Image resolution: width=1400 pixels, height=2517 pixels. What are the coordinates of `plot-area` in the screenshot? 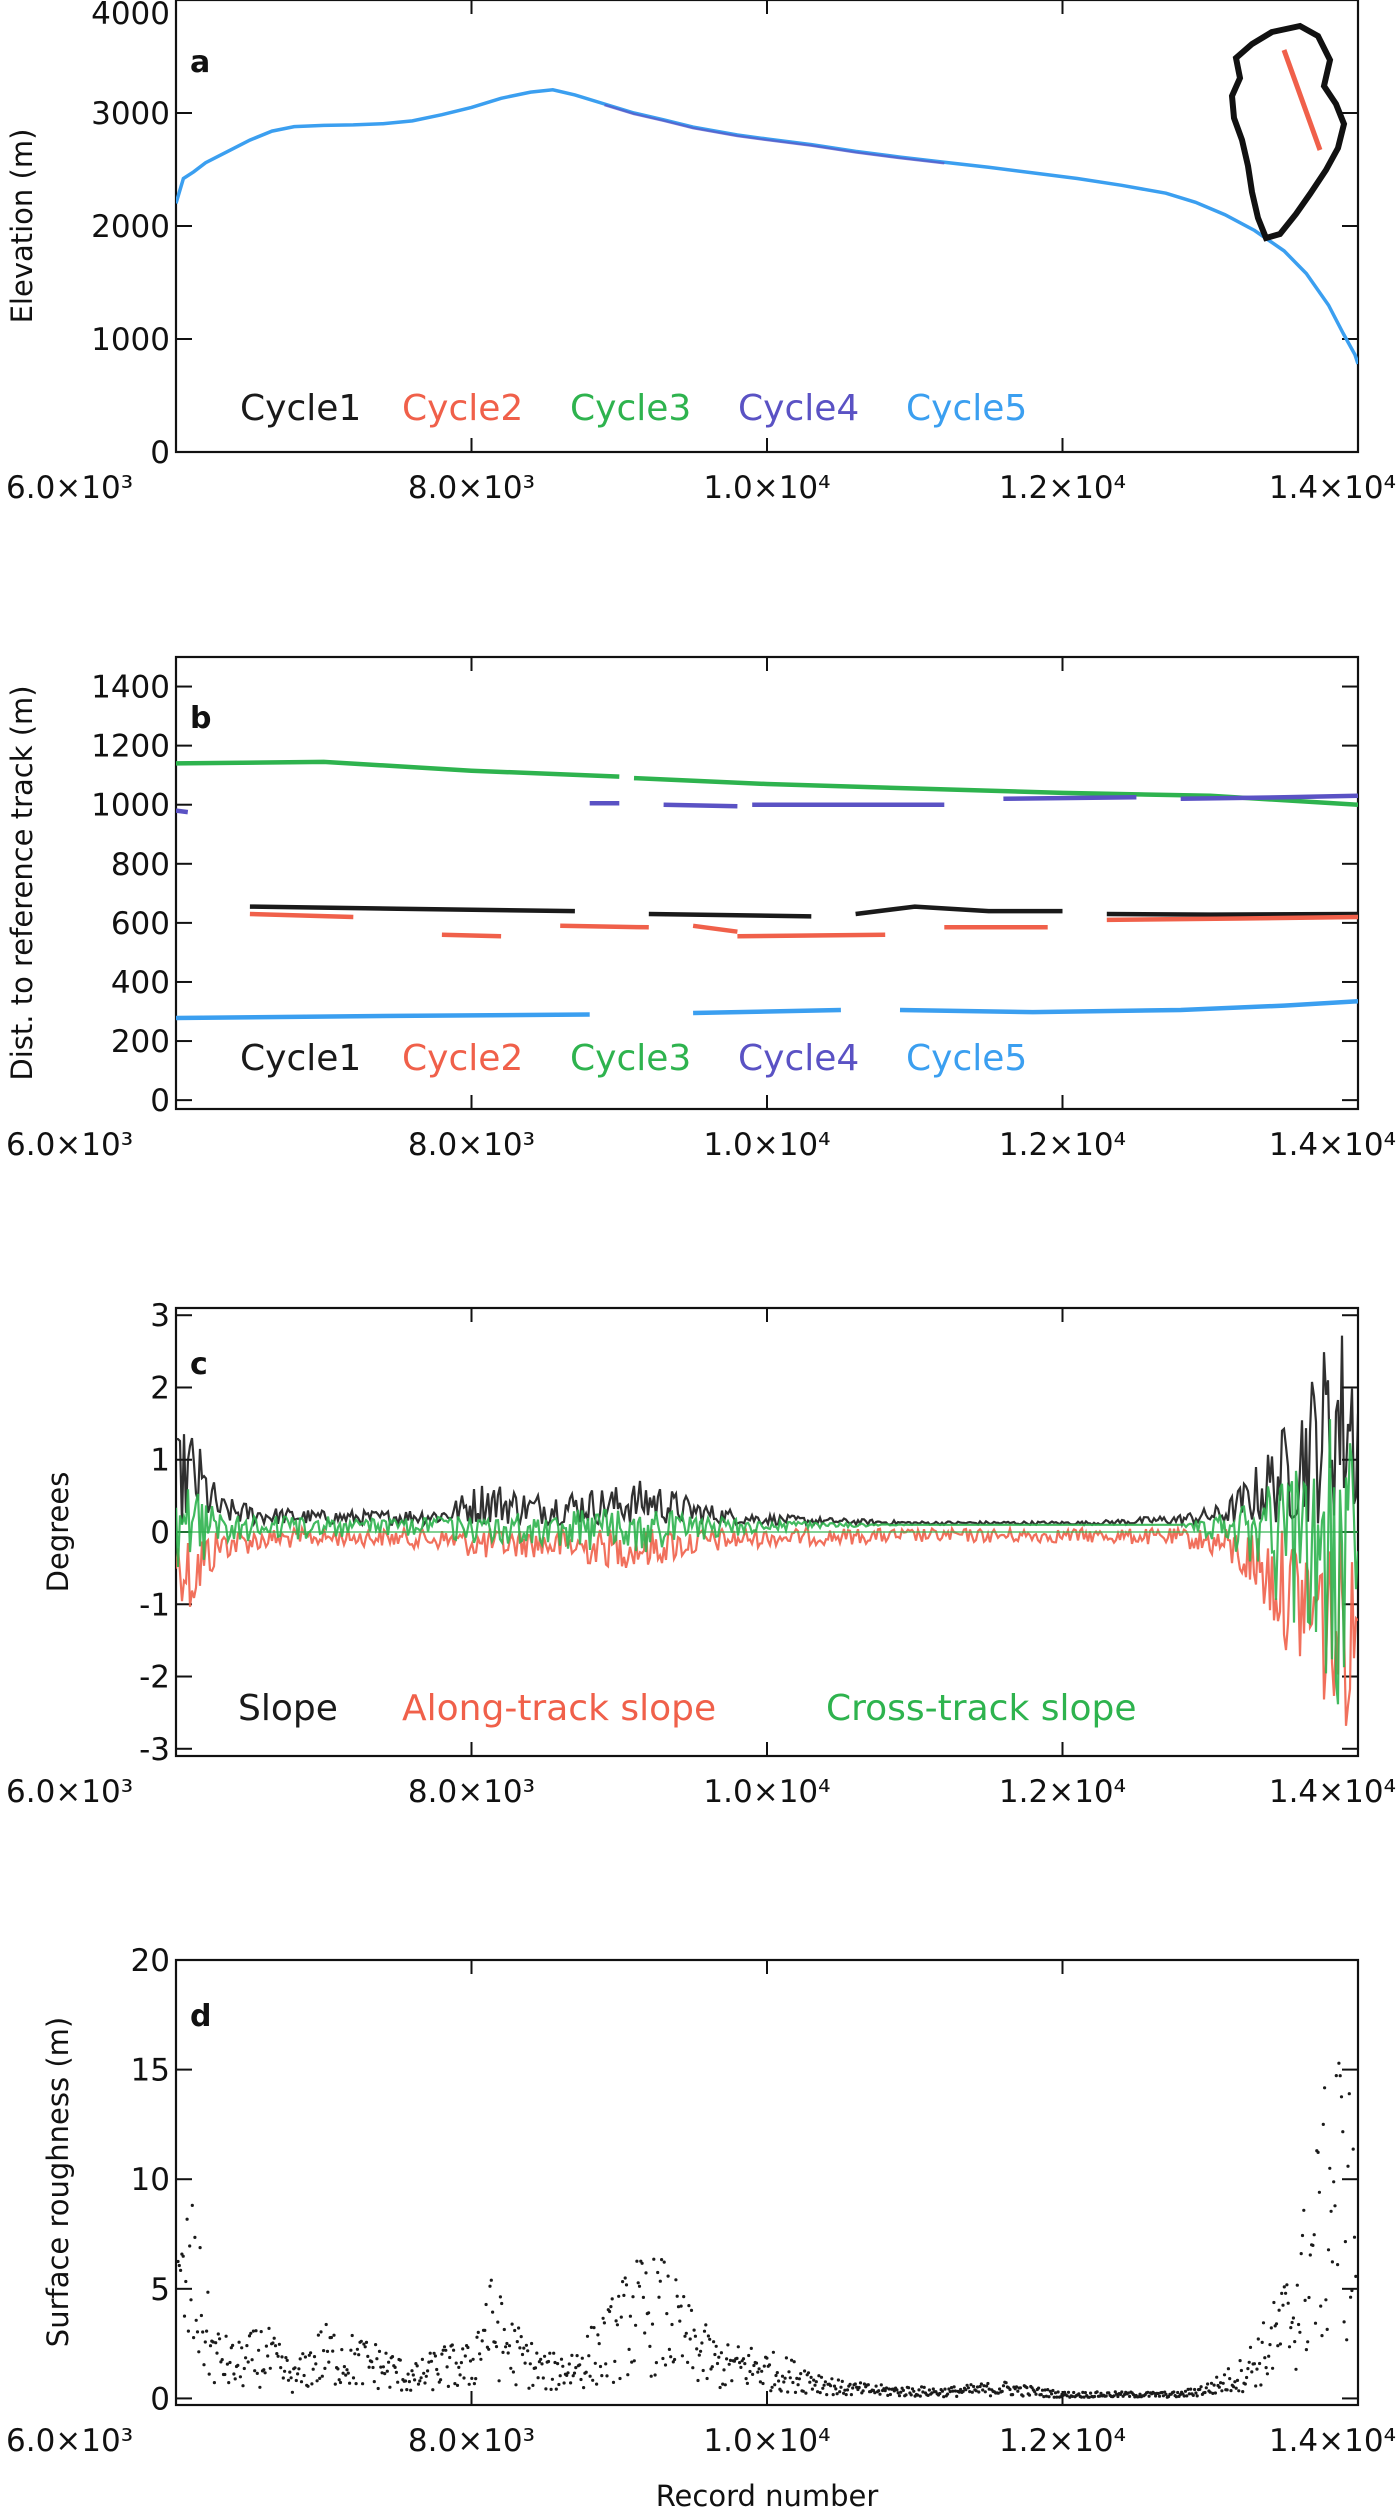 It's located at (767, 1530).